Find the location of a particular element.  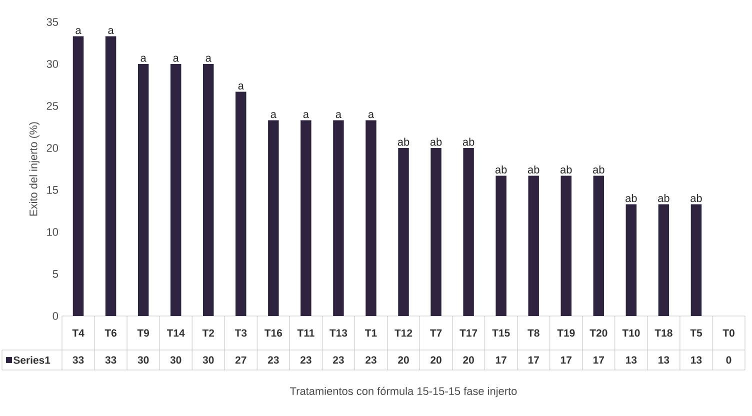

data-label: 27 is located at coordinates (240, 360).